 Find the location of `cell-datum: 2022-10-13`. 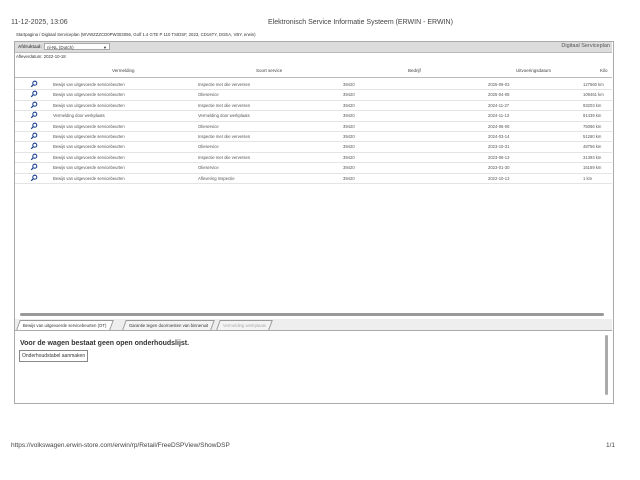

cell-datum: 2022-10-13 is located at coordinates (499, 178).